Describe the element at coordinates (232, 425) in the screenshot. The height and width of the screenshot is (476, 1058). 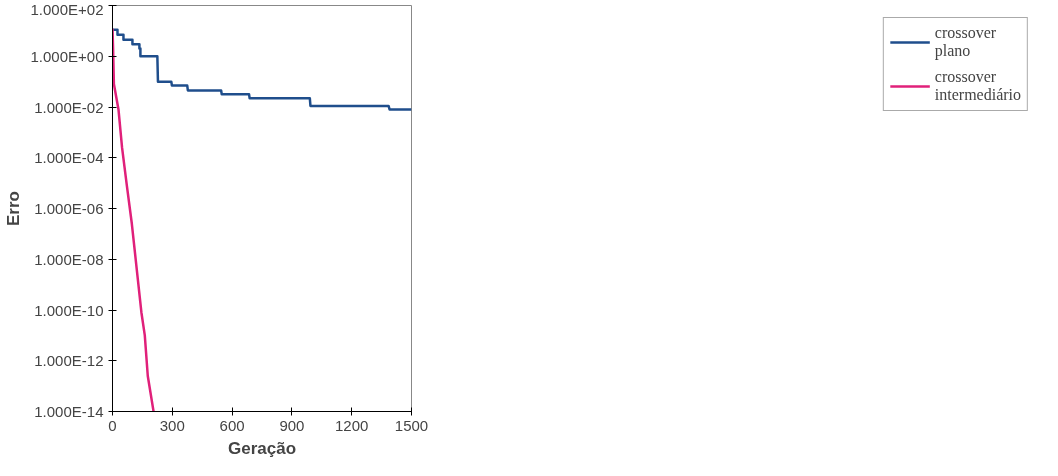
I see `x-tick-label: 600` at that location.